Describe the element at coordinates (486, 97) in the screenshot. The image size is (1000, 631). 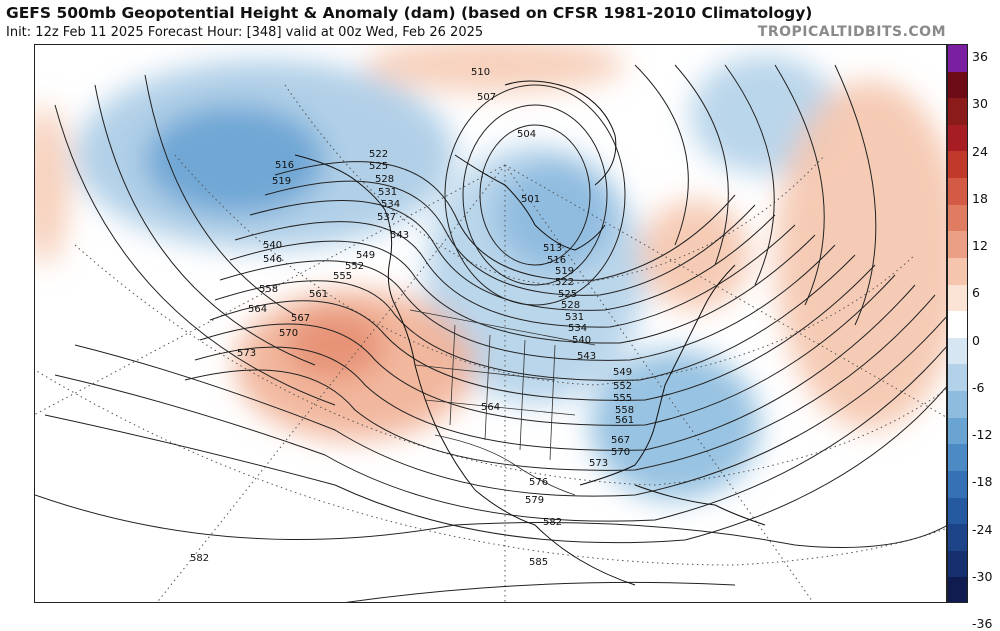
I see `contour-label: 507` at that location.